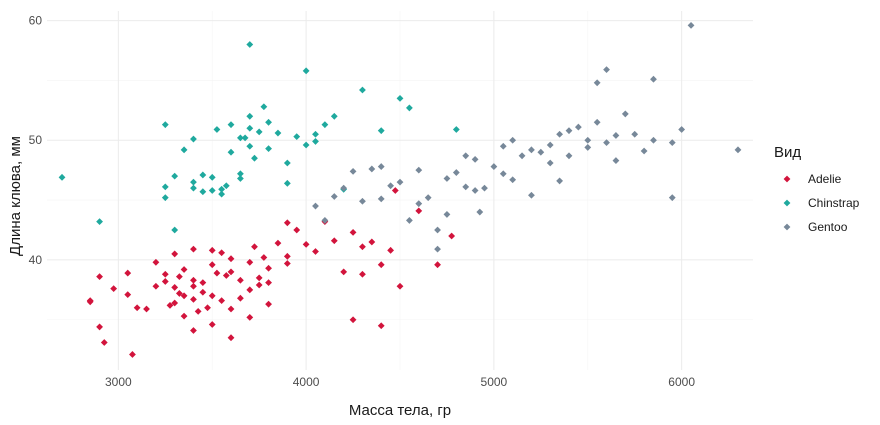  Describe the element at coordinates (36, 21) in the screenshot. I see `y-tick-label: 60` at that location.